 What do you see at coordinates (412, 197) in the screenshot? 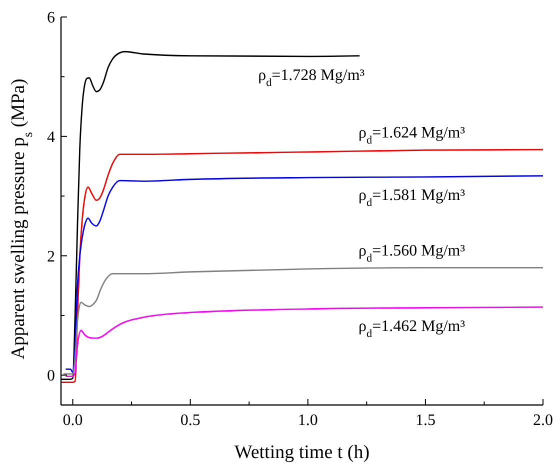
I see `series-label: ρ$_{d}$=1.581 Mg/m³` at bounding box center [412, 197].